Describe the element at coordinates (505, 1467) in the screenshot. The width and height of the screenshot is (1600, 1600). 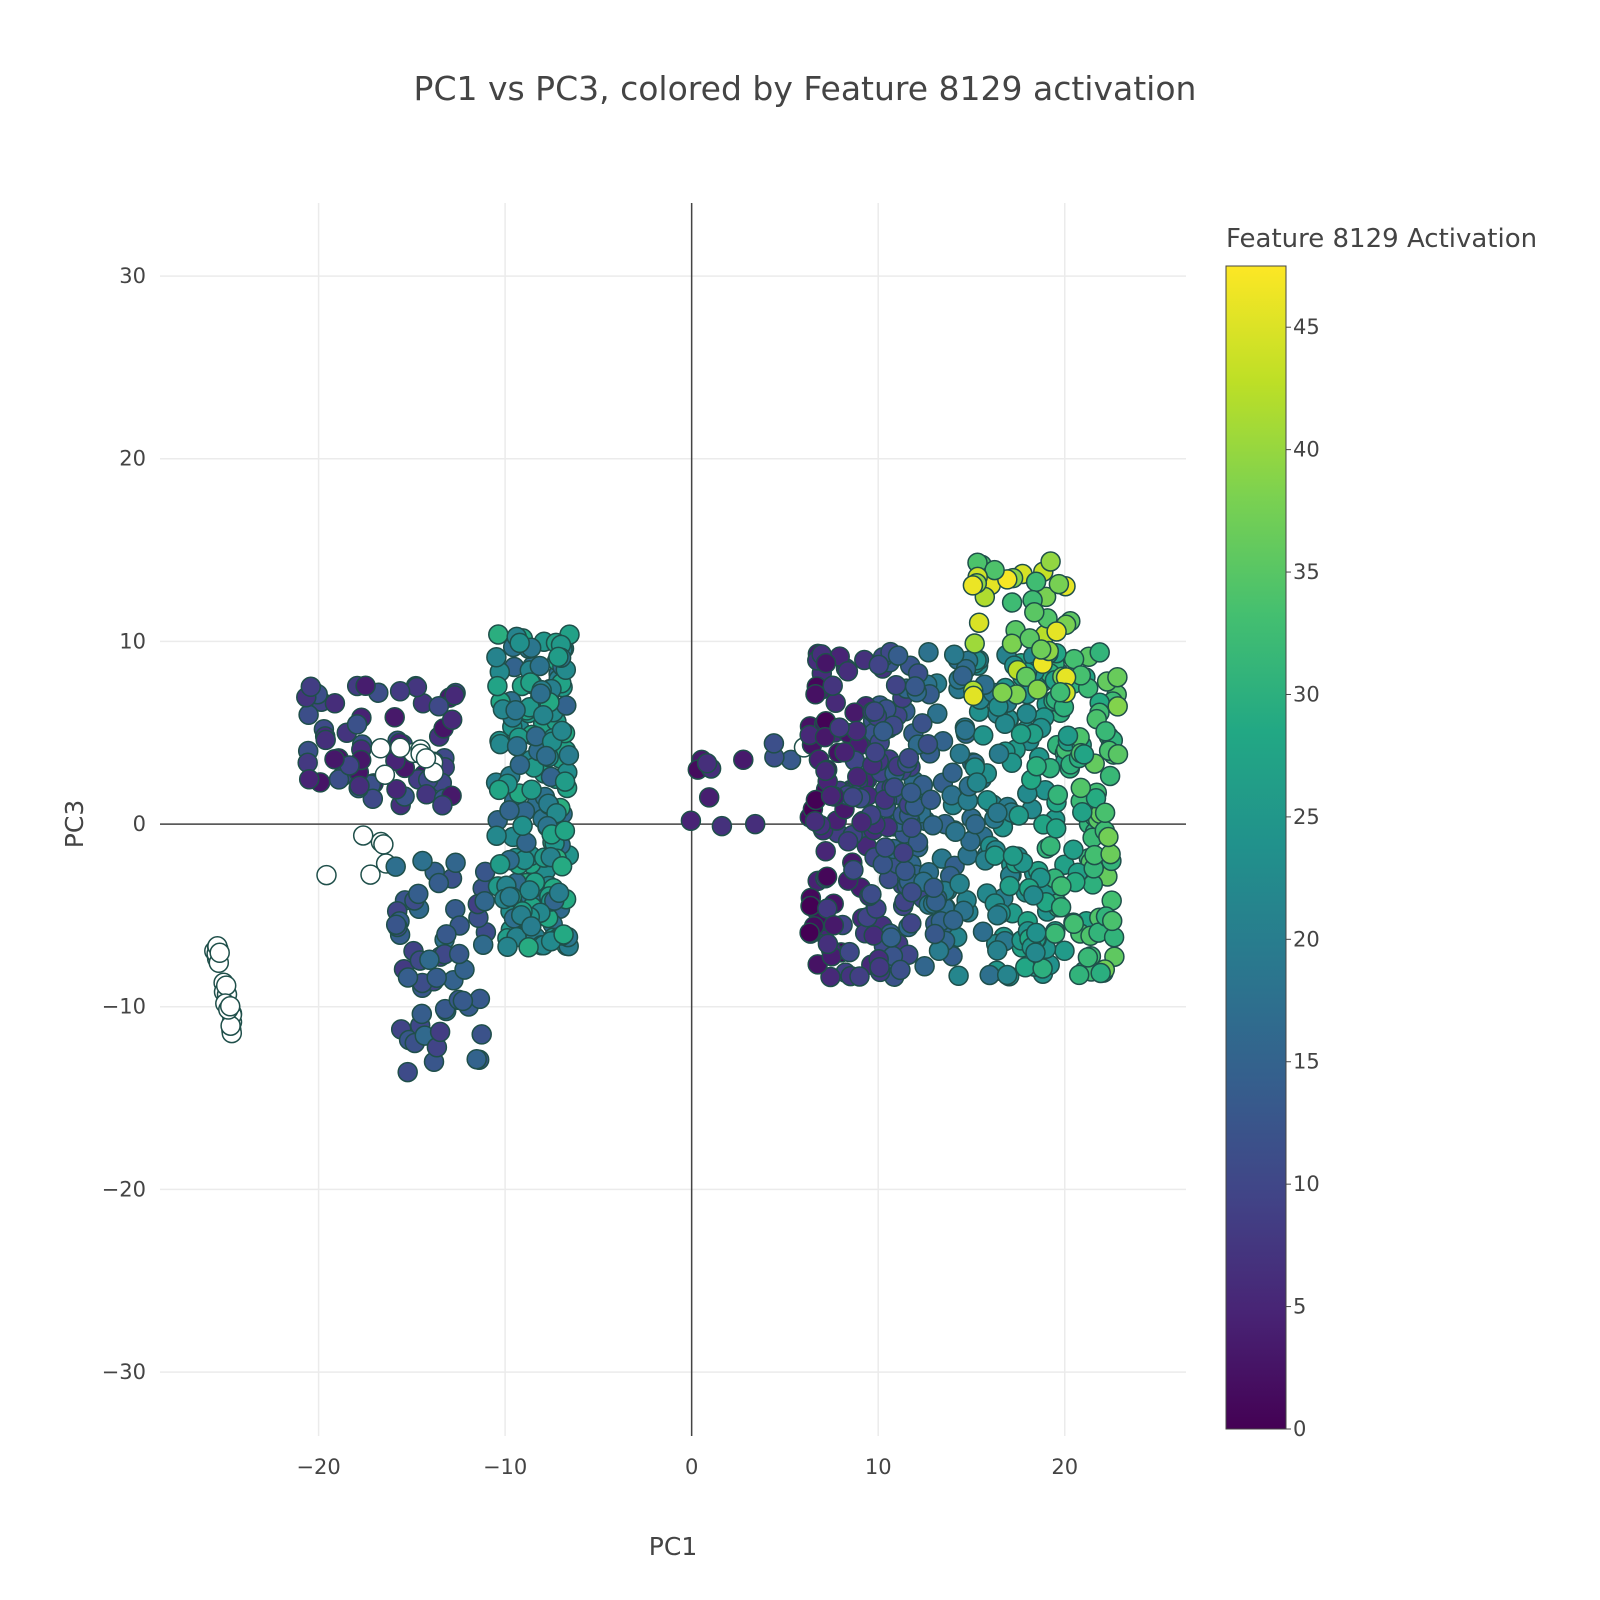
I see `x-tick-label: −10` at that location.